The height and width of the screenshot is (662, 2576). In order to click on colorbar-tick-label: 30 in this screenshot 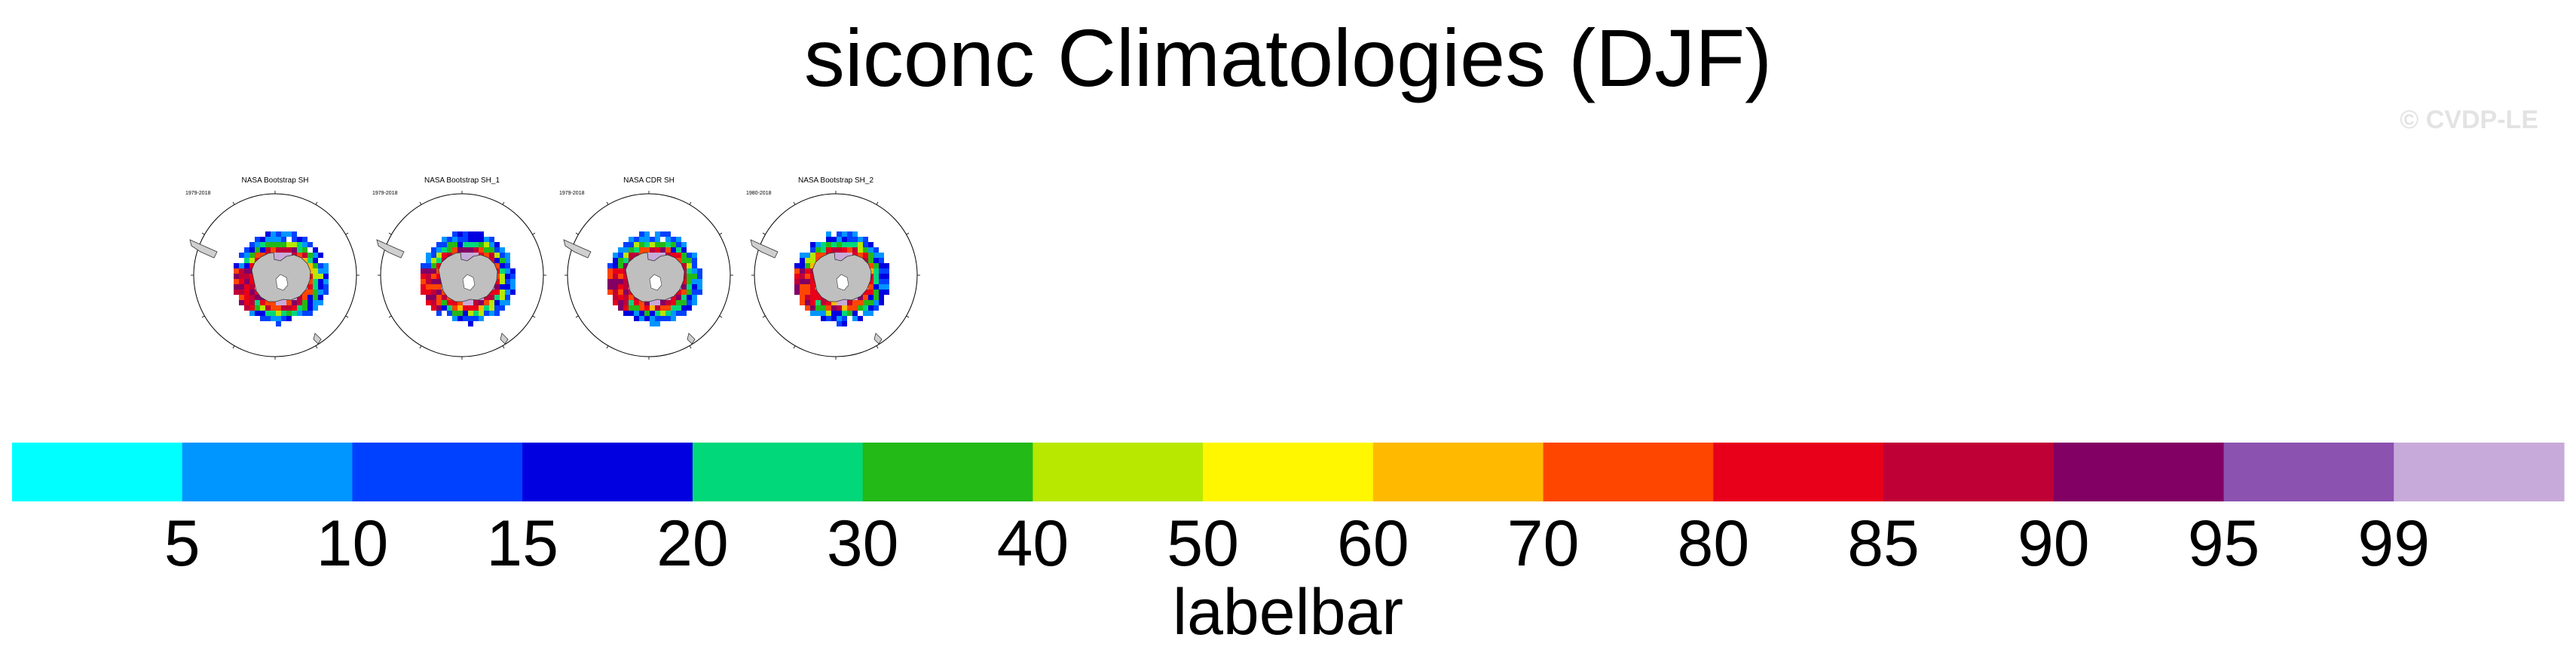, I will do `click(863, 543)`.